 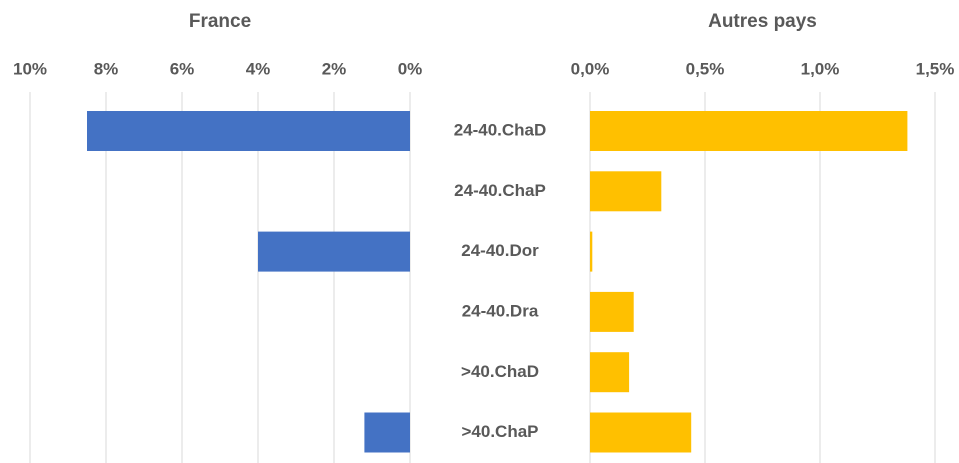 I want to click on category-label: 24-40.Dra, so click(x=500, y=311).